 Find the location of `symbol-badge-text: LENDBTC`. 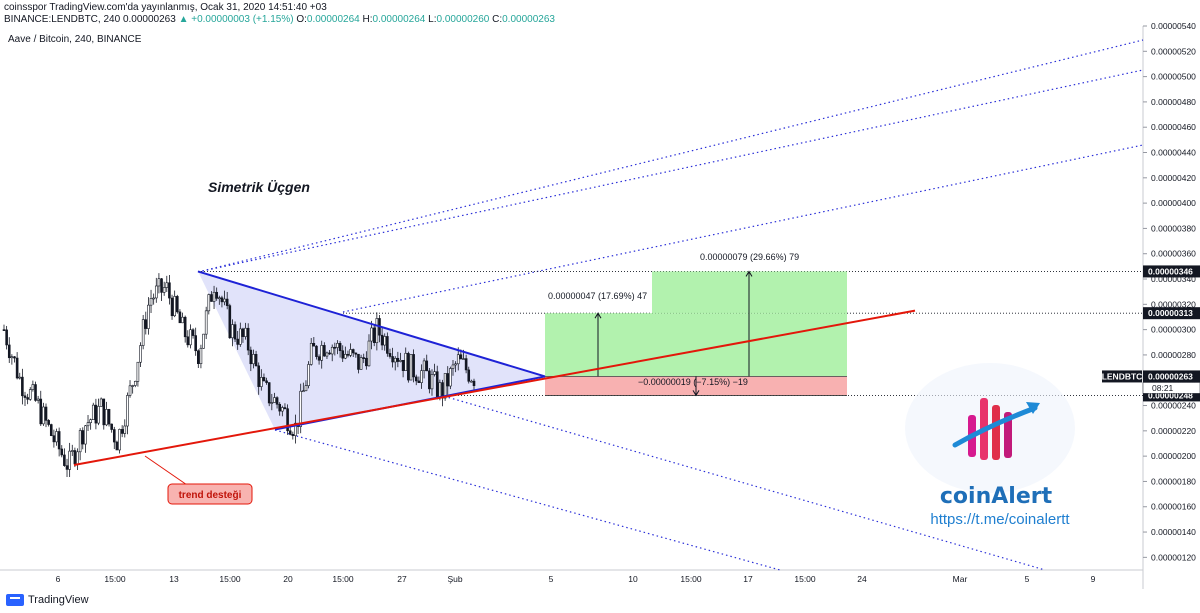

symbol-badge-text: LENDBTC is located at coordinates (1122, 376).